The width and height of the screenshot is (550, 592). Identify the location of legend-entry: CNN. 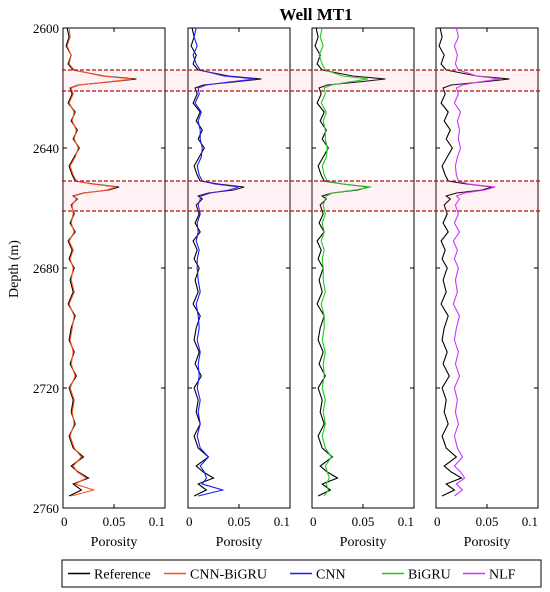
(318, 575).